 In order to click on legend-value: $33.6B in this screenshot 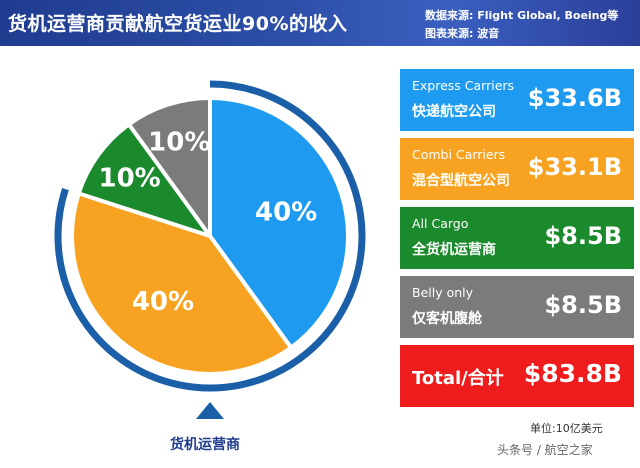, I will do `click(574, 98)`.